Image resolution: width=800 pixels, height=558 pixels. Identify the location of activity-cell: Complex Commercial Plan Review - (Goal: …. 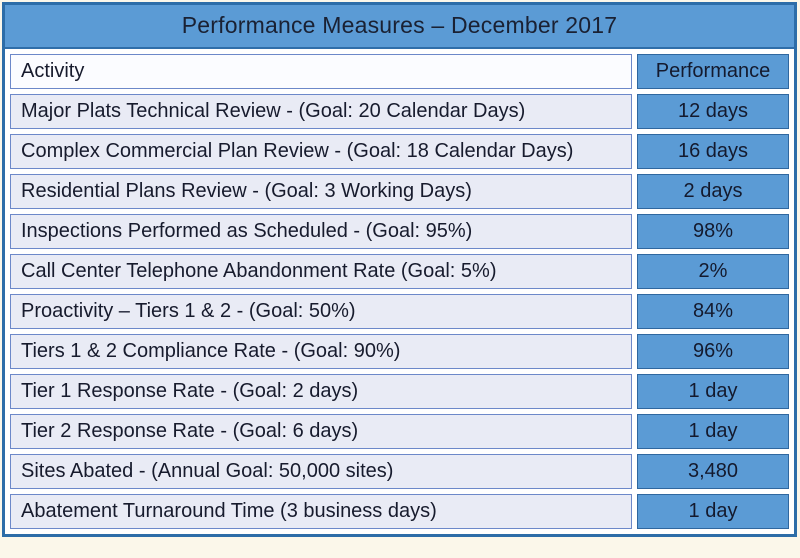
(321, 151).